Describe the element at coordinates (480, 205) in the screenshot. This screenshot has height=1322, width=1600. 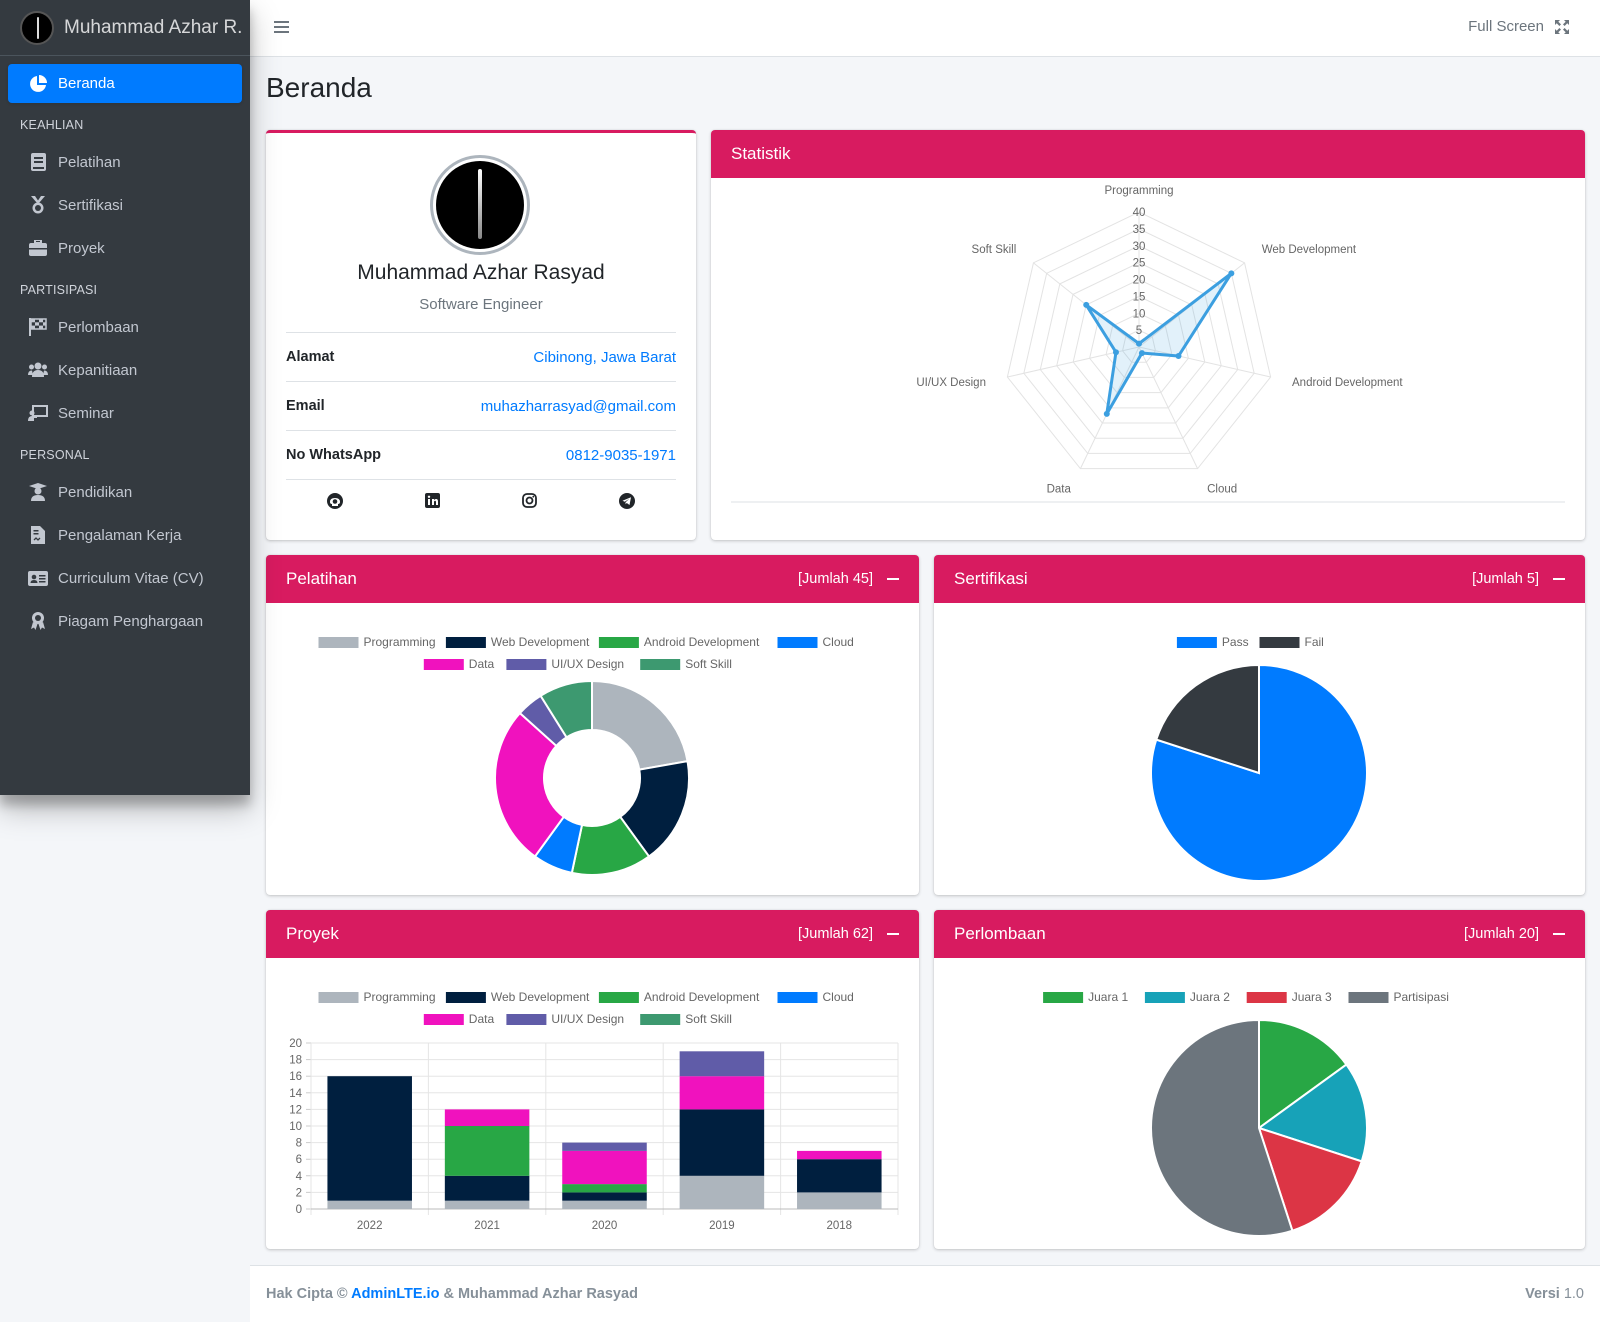
I see `avatar` at that location.